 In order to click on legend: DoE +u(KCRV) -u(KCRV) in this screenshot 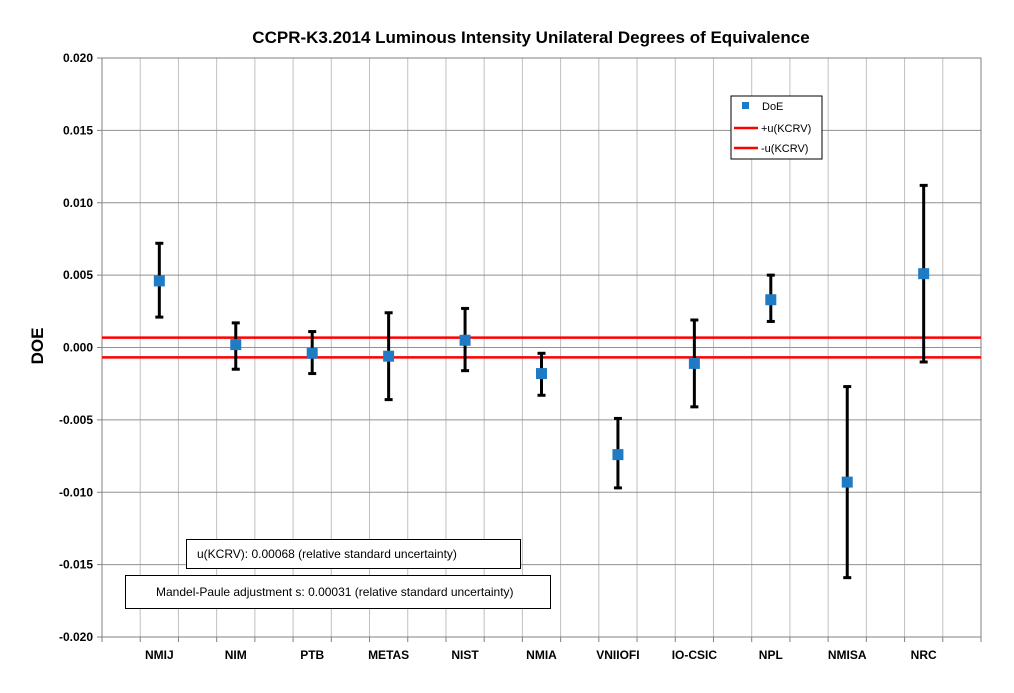, I will do `click(776, 127)`.